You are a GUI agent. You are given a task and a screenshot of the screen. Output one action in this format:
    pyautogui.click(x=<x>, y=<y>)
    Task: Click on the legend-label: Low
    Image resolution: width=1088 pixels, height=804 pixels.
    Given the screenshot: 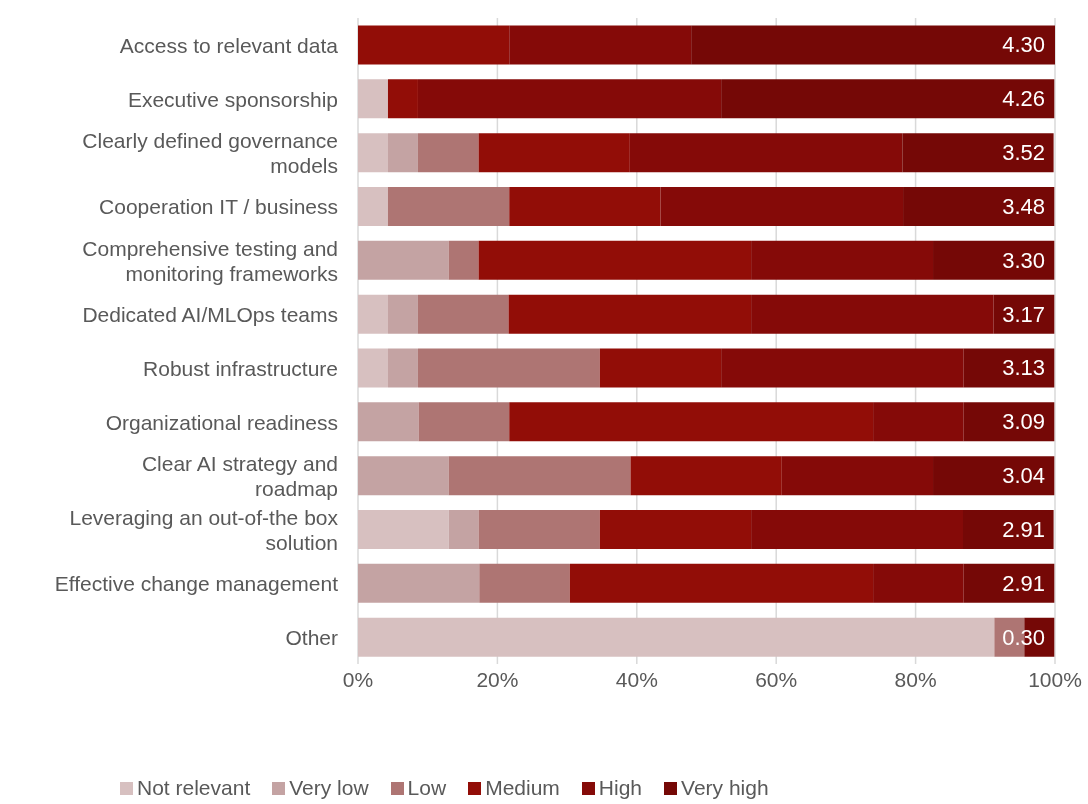 What is the action you would take?
    pyautogui.click(x=426, y=788)
    